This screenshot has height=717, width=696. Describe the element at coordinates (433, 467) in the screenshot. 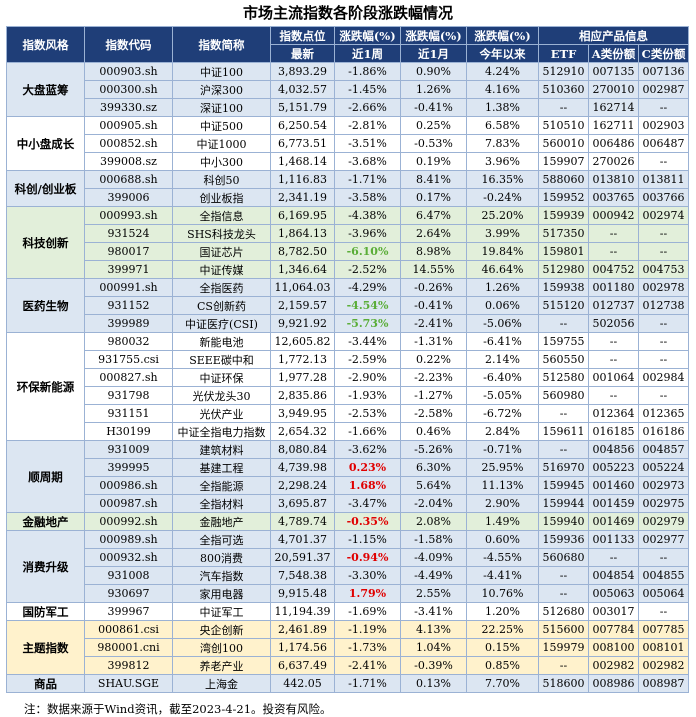

I see `change-month-cell: 6.30%` at that location.